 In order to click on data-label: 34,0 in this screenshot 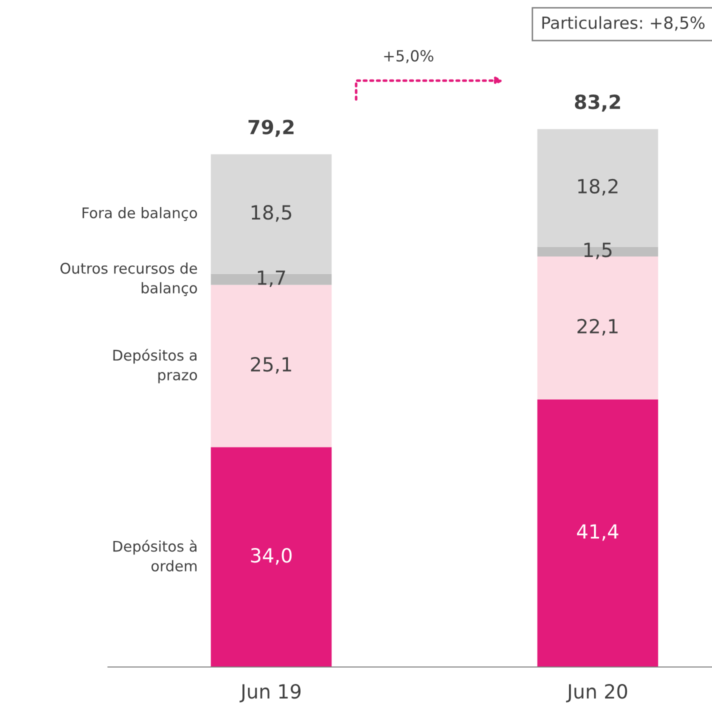, I will do `click(271, 556)`.